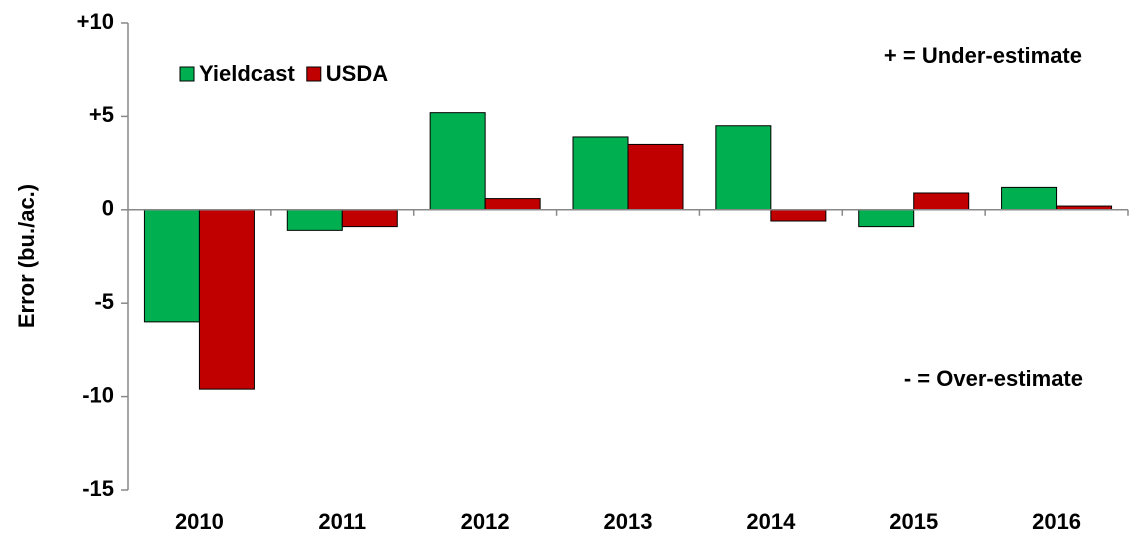  Describe the element at coordinates (247, 73) in the screenshot. I see `legend-label: Yieldcast` at that location.